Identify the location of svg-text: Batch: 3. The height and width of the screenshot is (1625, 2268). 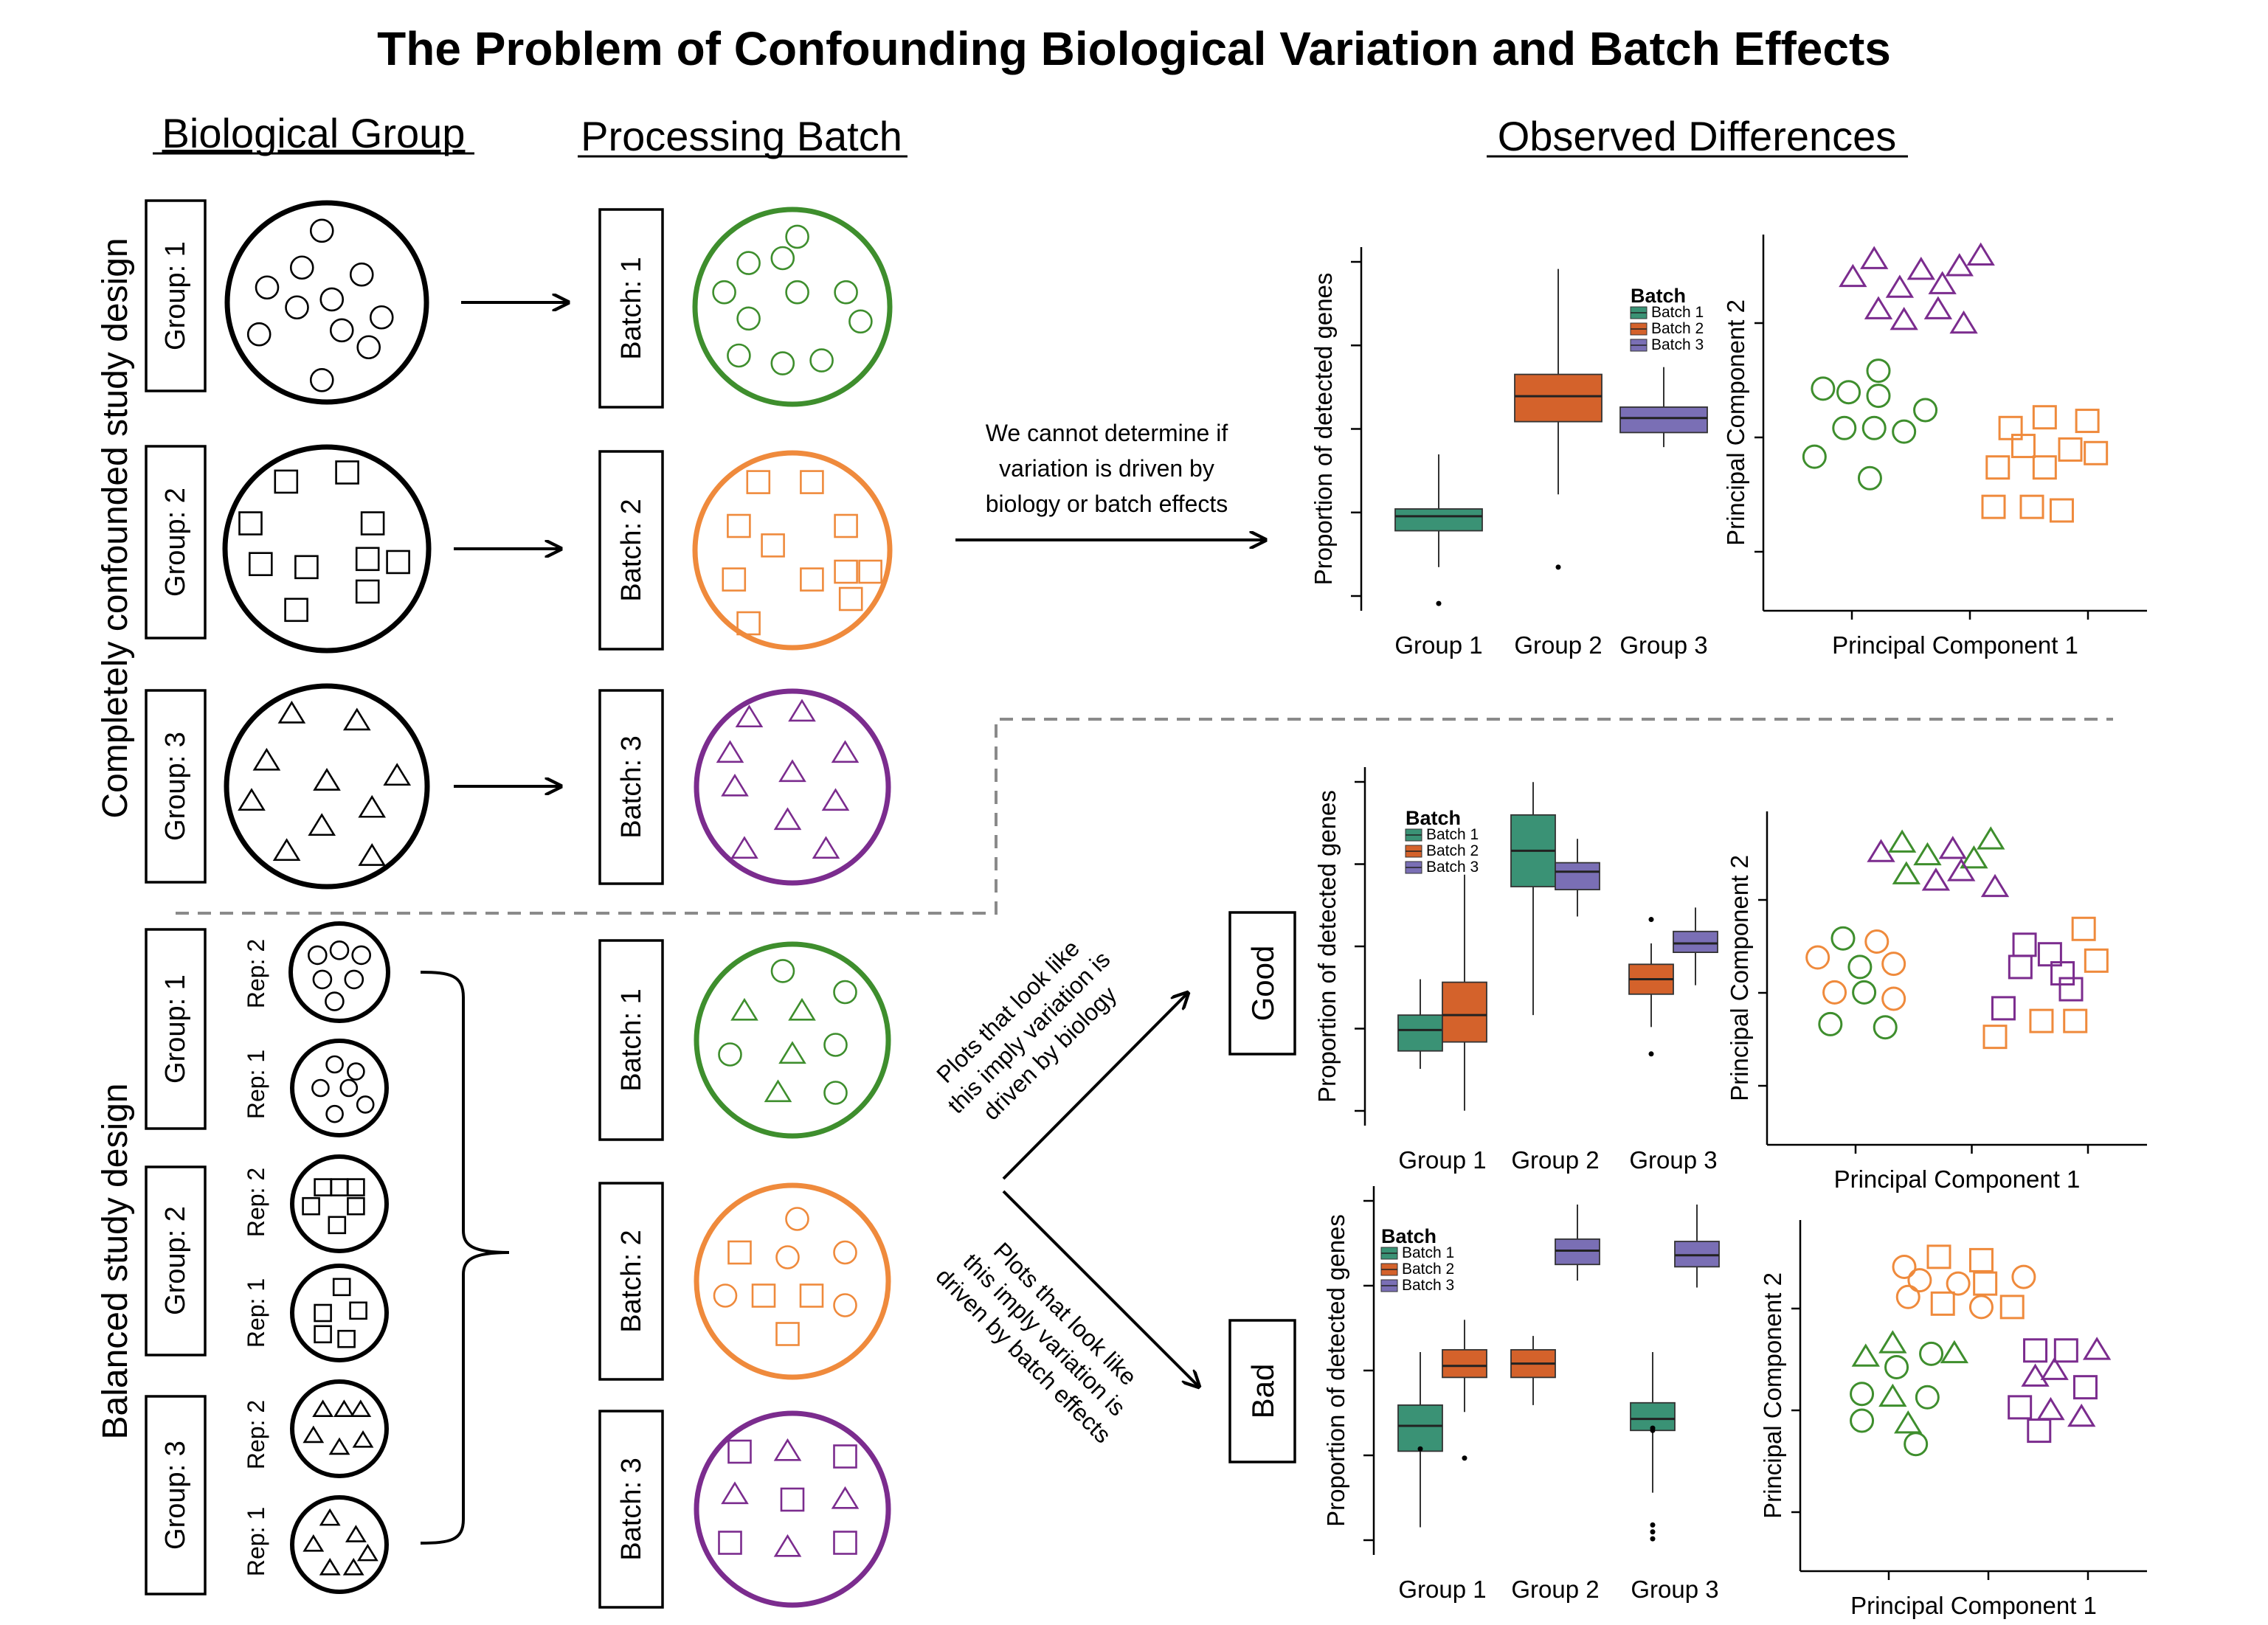
(631, 1509).